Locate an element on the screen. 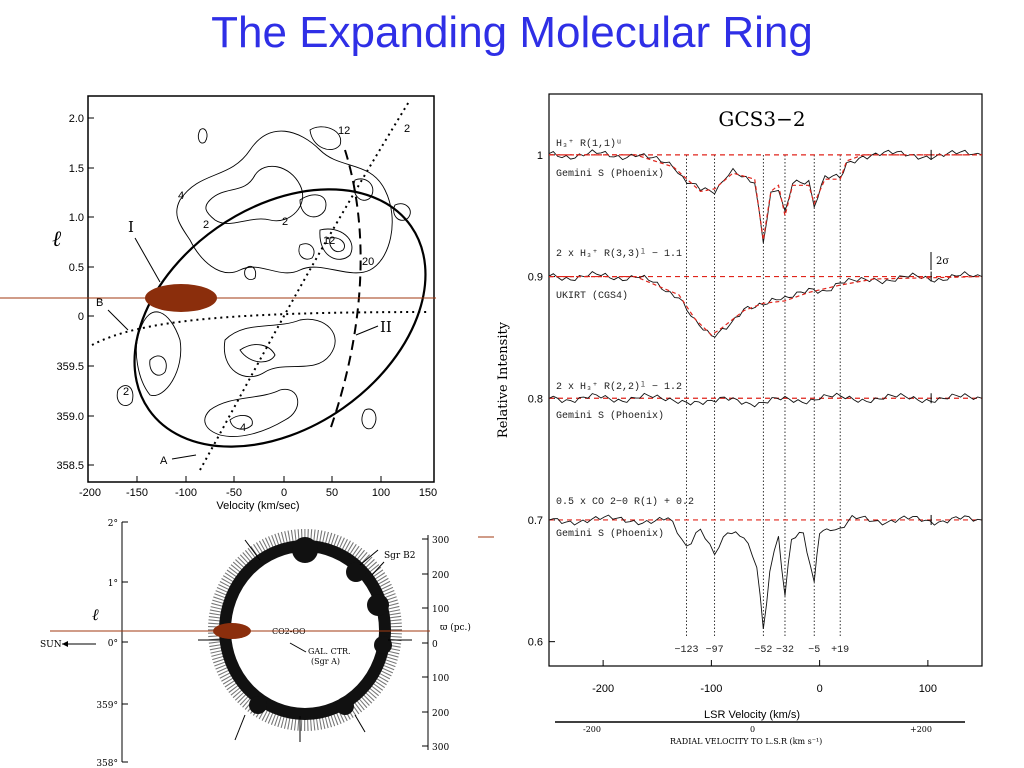 This screenshot has width=1024, height=768. ring-right-ticks: 300 200 100 0 100 200 300 is located at coordinates (435, 644).